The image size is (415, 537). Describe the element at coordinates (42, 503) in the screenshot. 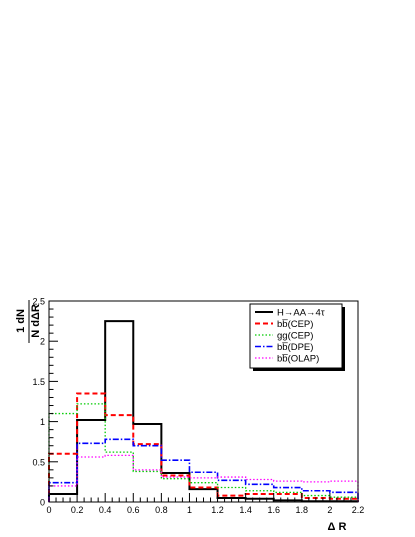

I see `y-tick-label: 0` at that location.